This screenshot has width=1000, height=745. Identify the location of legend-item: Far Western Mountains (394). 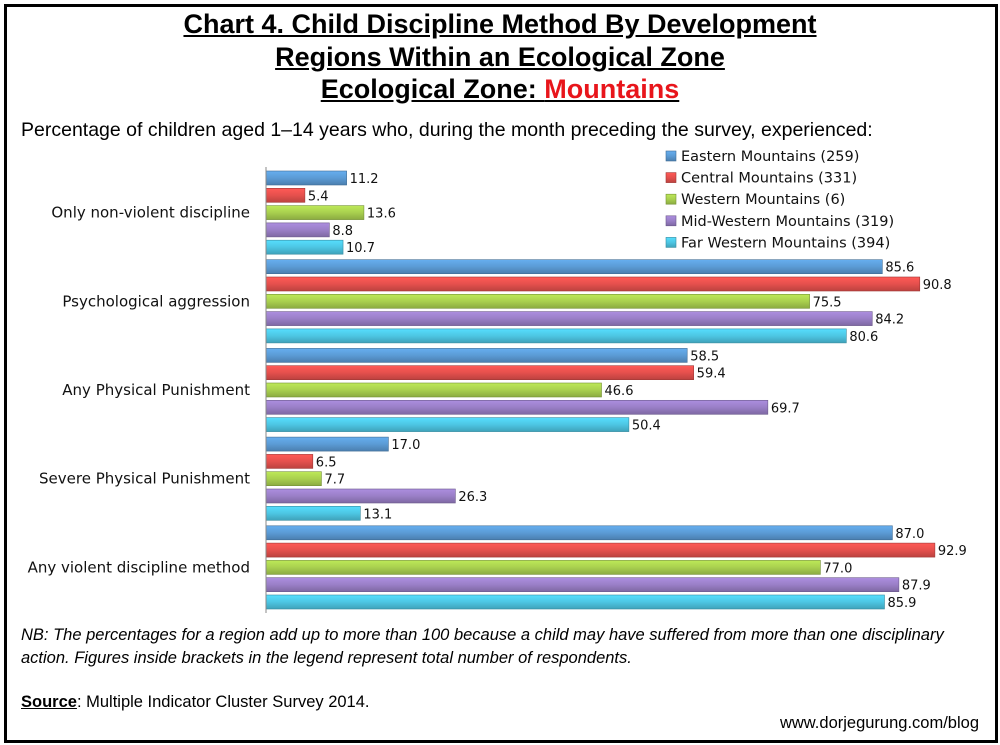
(785, 243).